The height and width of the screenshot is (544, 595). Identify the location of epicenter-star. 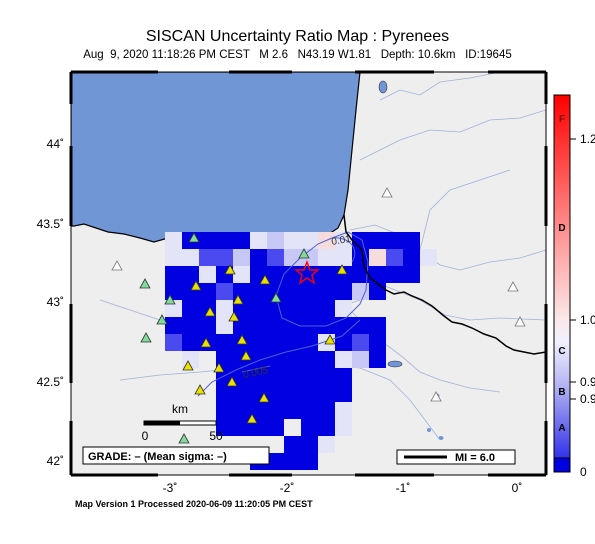
(307, 272).